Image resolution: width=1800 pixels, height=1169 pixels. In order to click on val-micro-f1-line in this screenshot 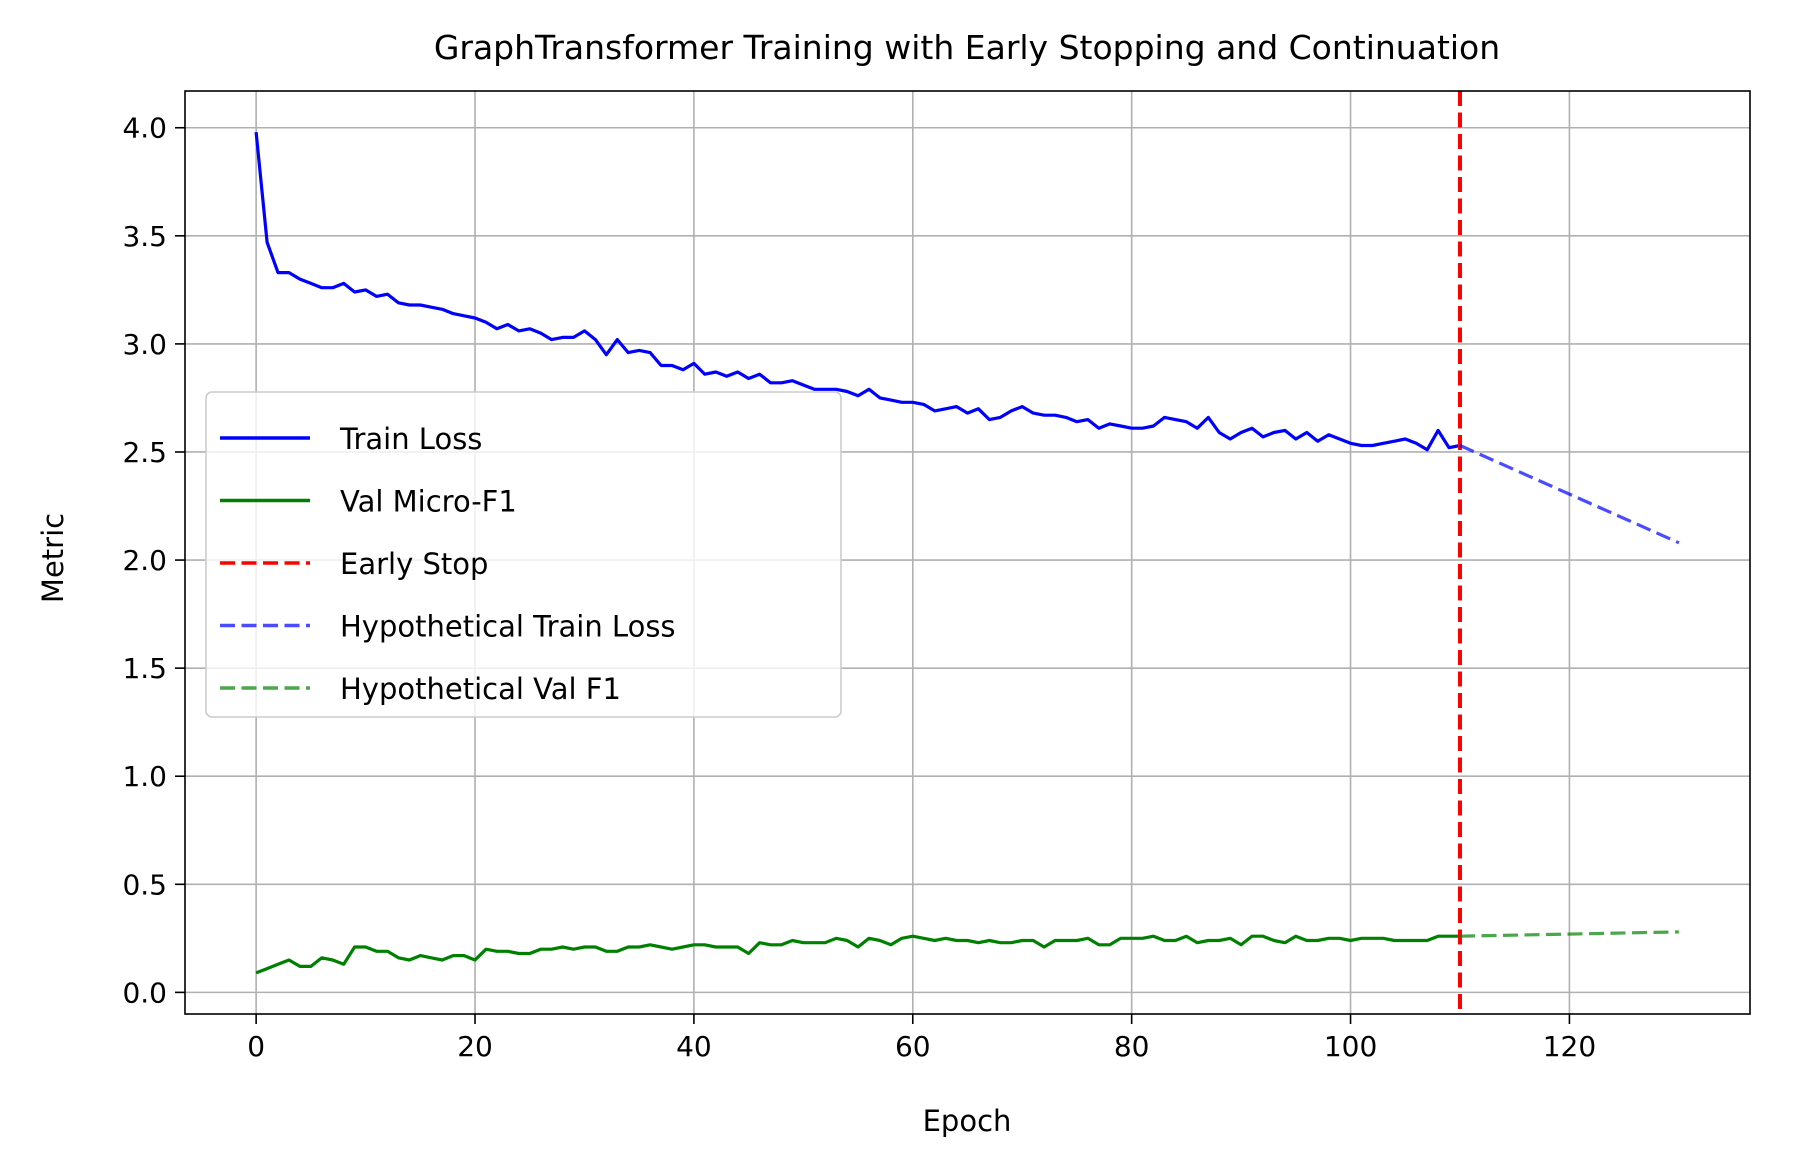, I will do `click(857, 954)`.